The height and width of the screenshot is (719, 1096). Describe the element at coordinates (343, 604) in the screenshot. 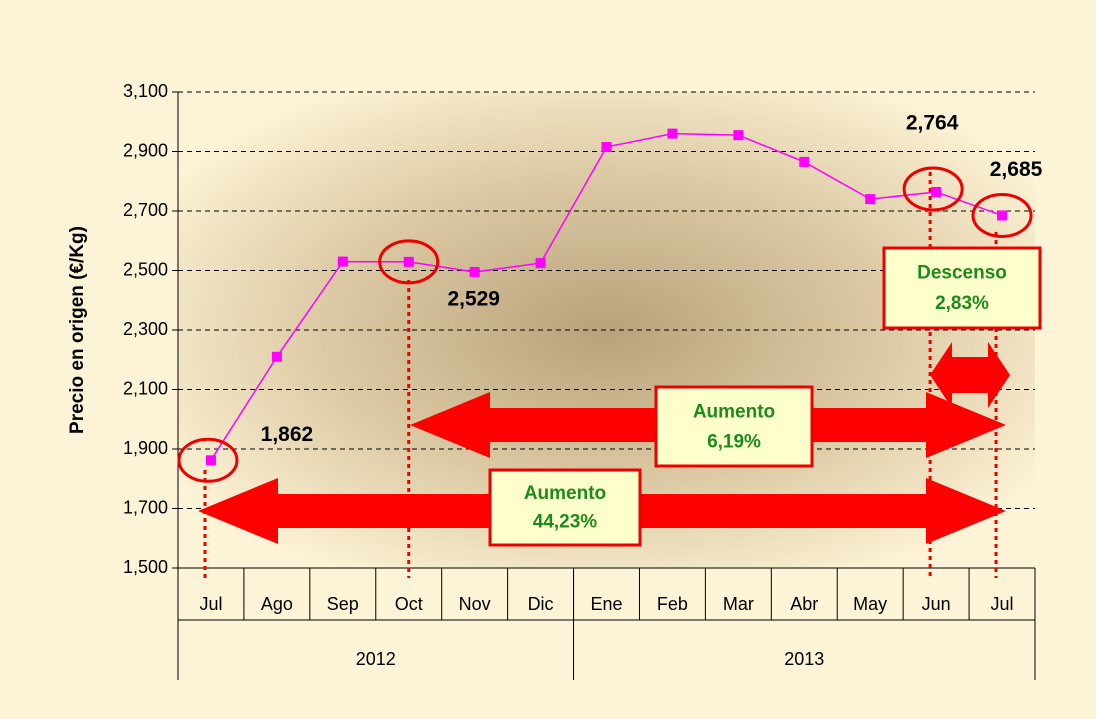

I see `x-tick-label: Sep` at that location.